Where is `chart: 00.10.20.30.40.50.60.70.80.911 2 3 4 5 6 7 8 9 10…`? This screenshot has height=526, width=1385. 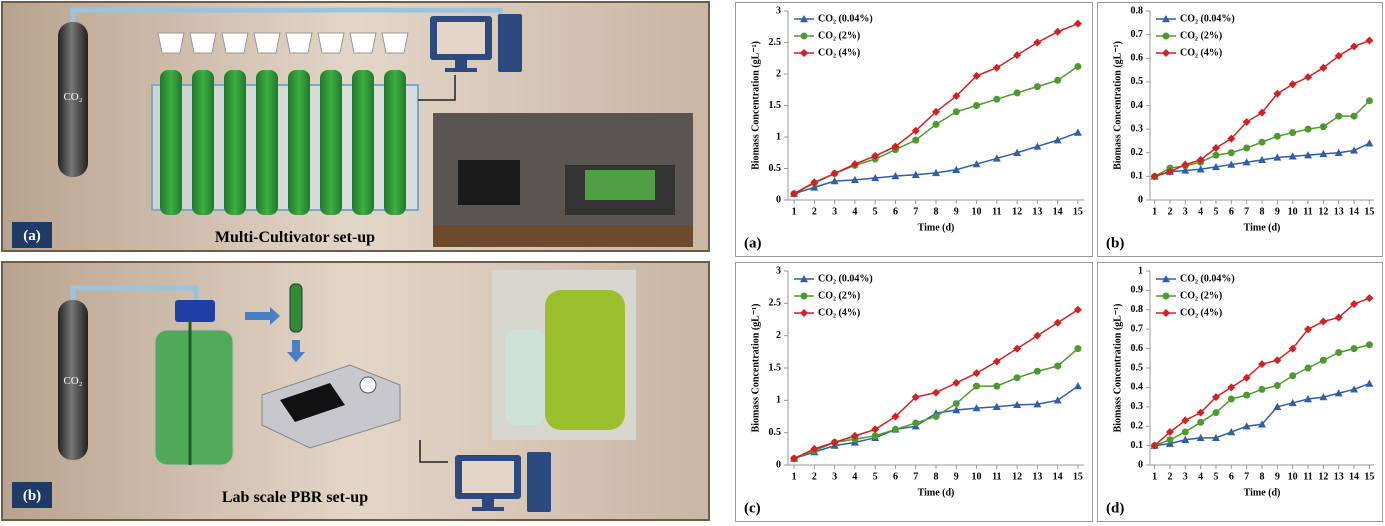 chart: 00.10.20.30.40.50.60.70.80.911 2 3 4 5 6 7 8 9 10… is located at coordinates (1240, 392).